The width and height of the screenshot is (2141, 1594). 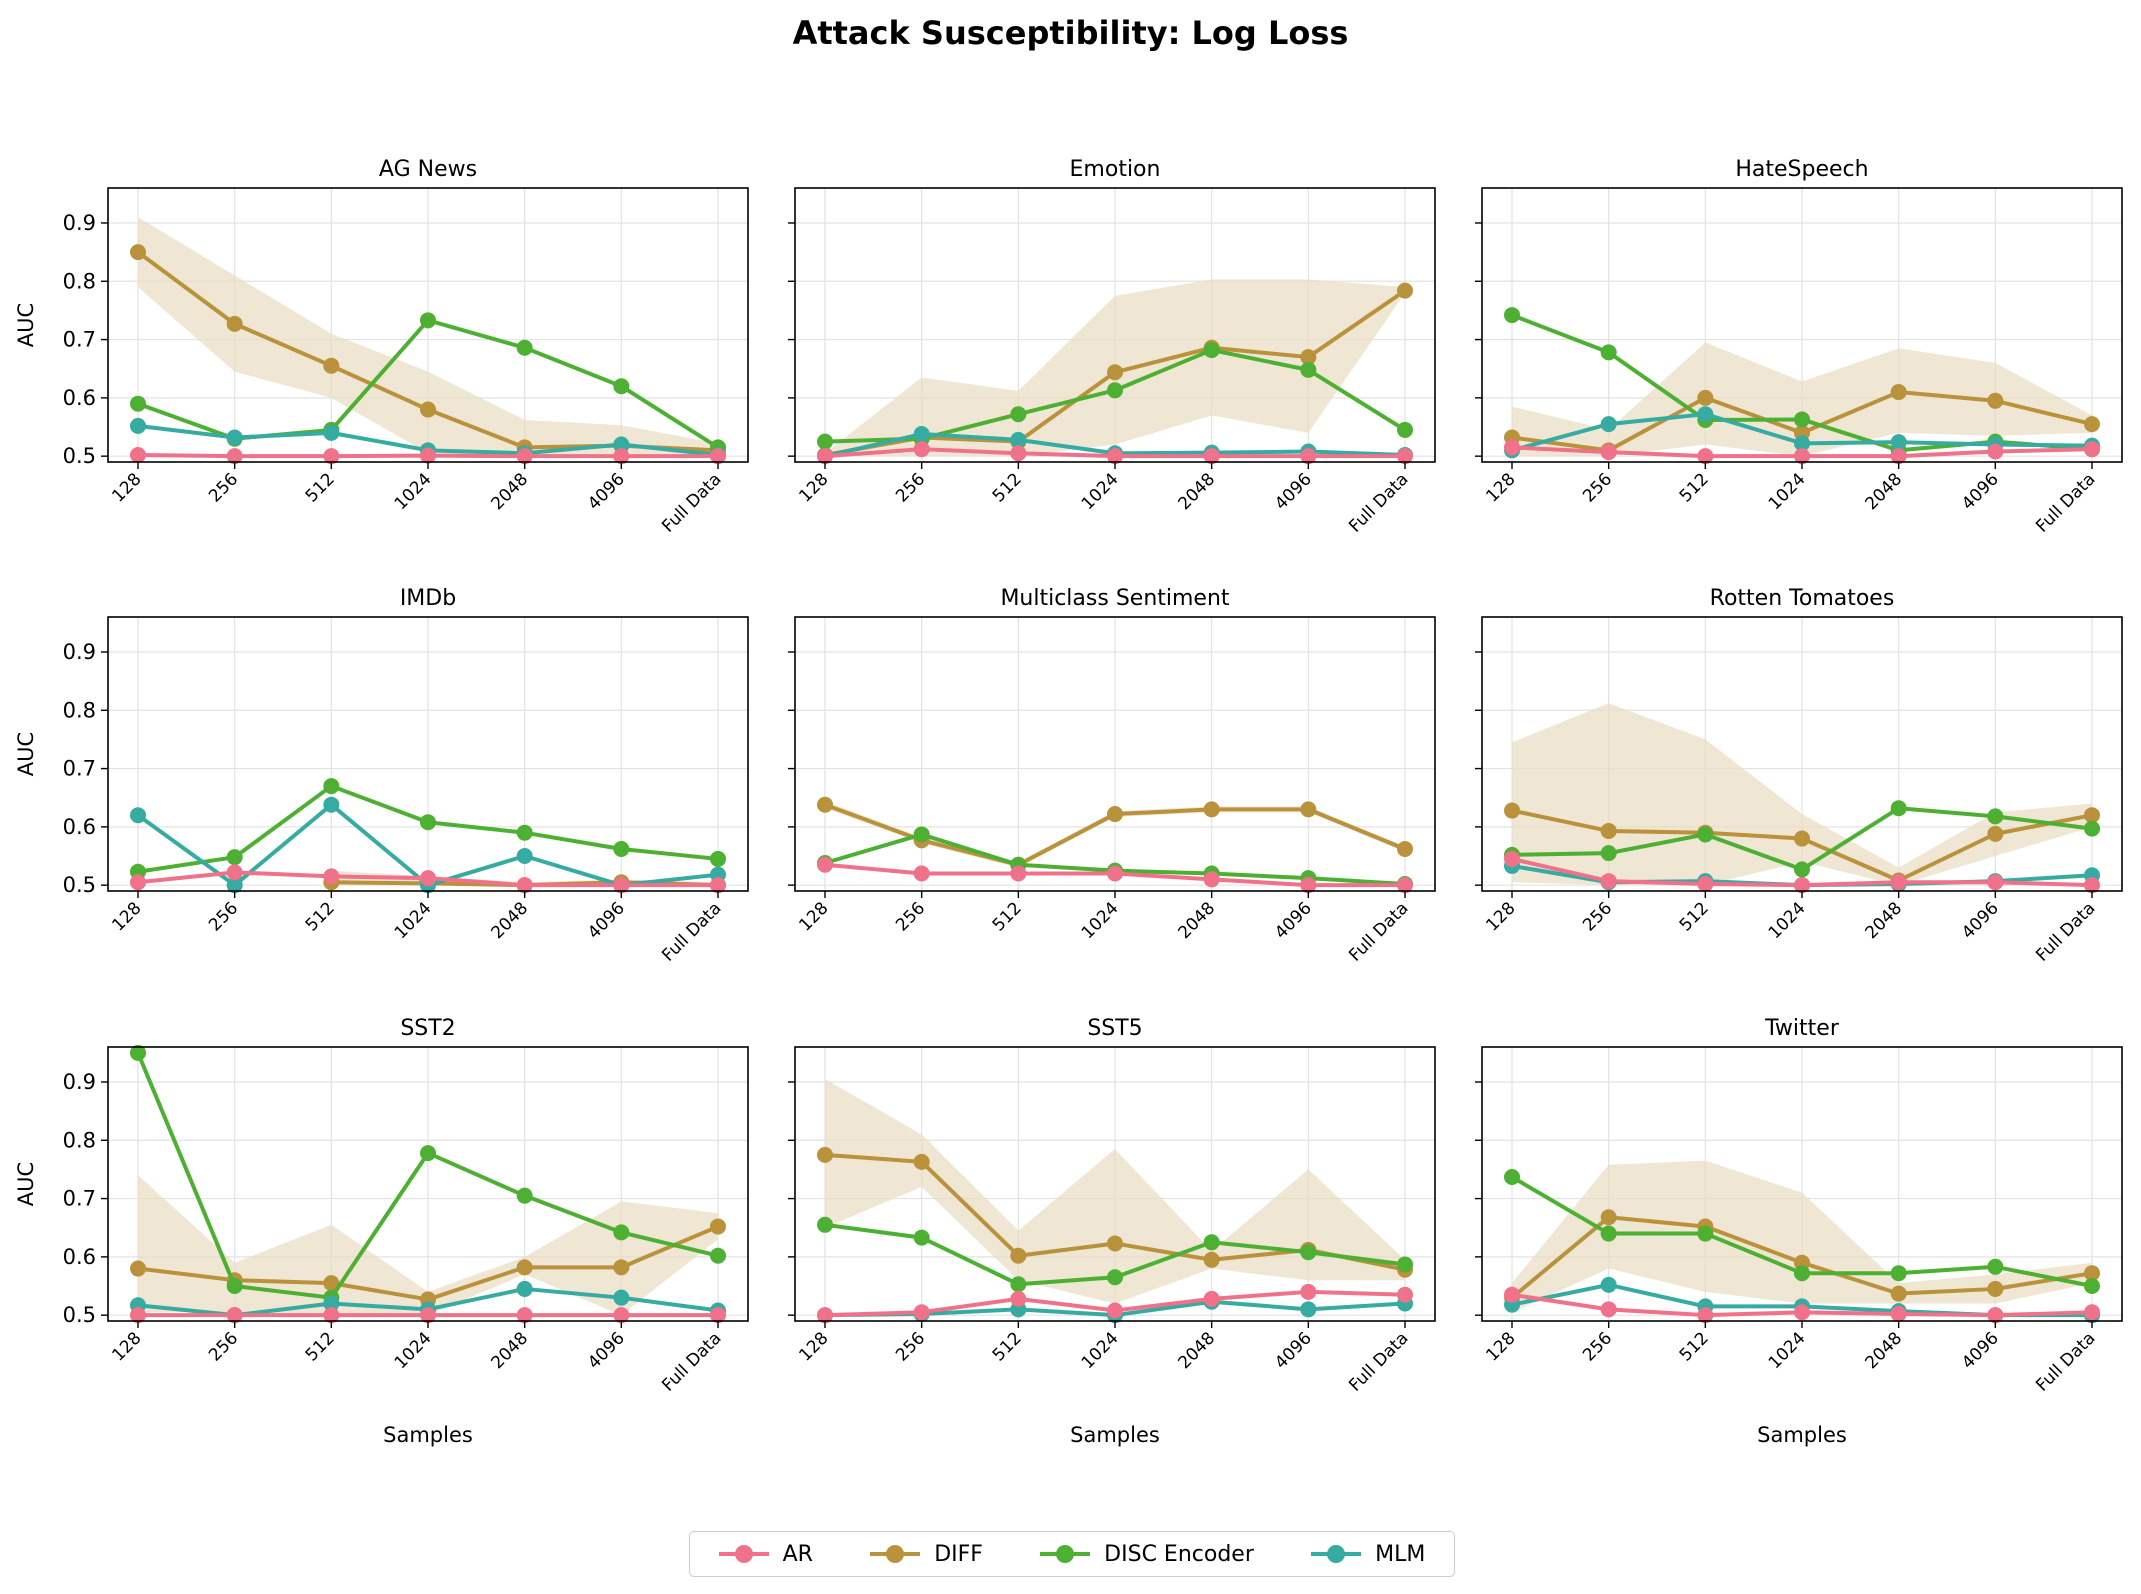 What do you see at coordinates (1802, 399) in the screenshot?
I see `diff-confidence-band` at bounding box center [1802, 399].